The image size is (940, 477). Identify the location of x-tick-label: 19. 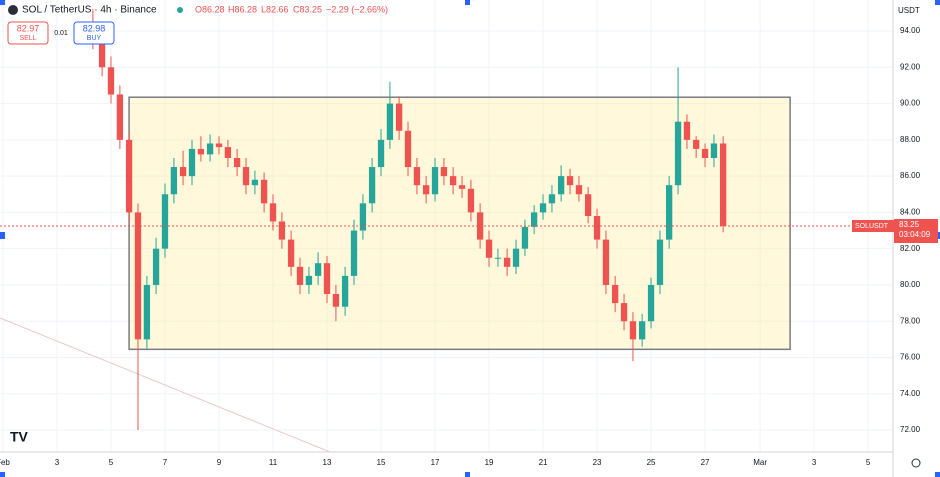
(489, 462).